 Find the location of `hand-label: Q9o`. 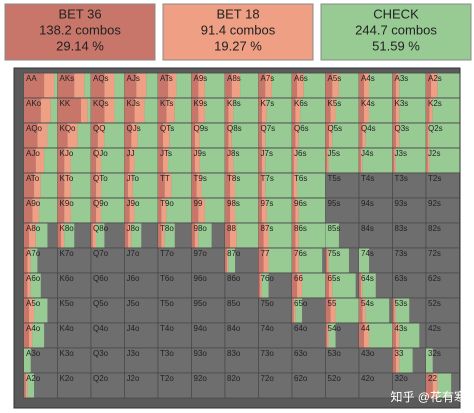

hand-label: Q9o is located at coordinates (101, 203).